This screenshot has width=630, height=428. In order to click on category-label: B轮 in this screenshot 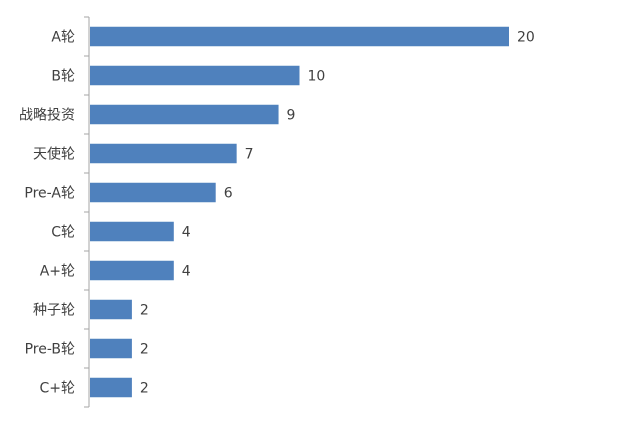, I will do `click(63, 77)`.